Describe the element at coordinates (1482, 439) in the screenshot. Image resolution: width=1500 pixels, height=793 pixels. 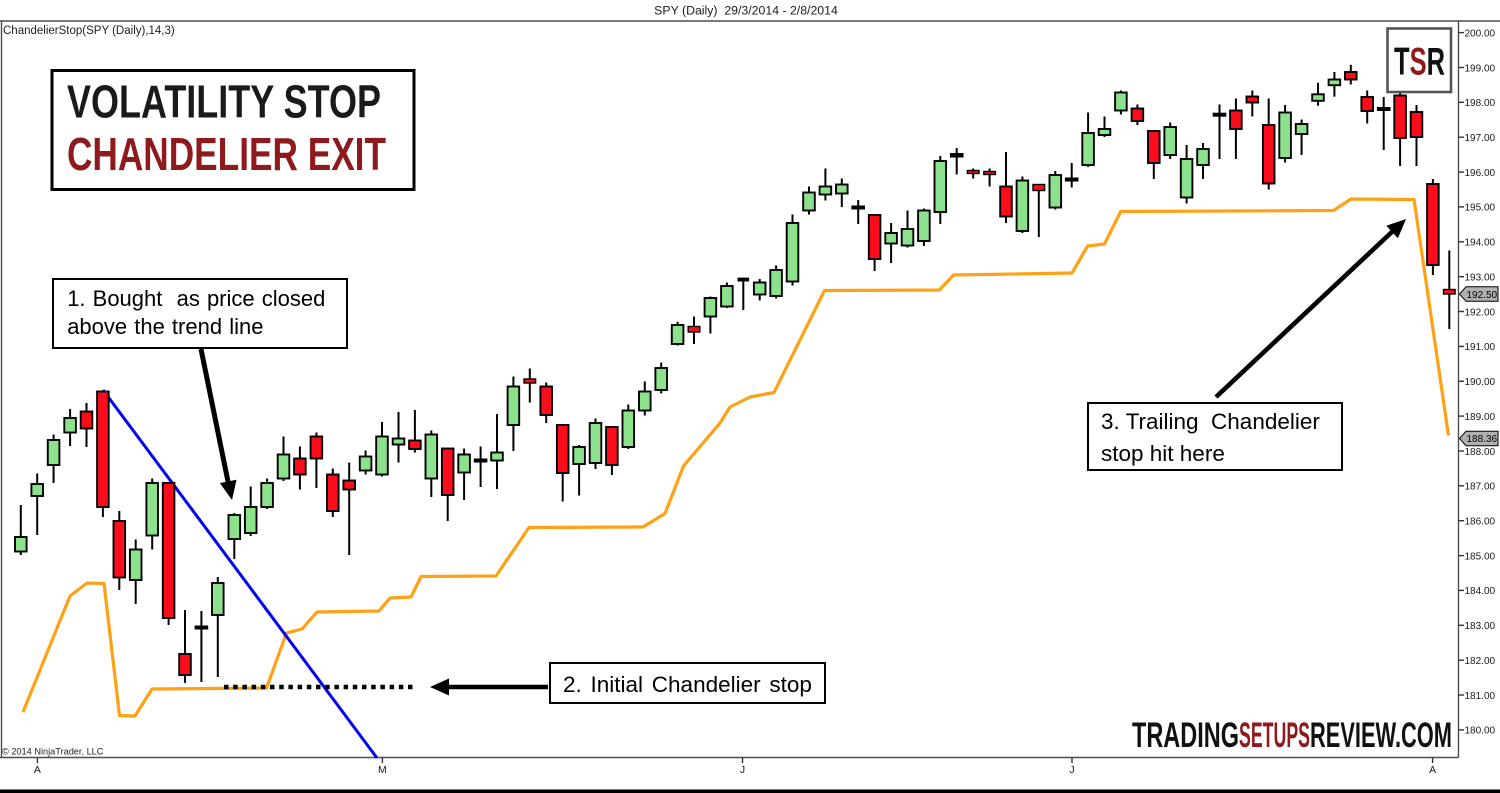
I see `svg-text: 188.36` at that location.